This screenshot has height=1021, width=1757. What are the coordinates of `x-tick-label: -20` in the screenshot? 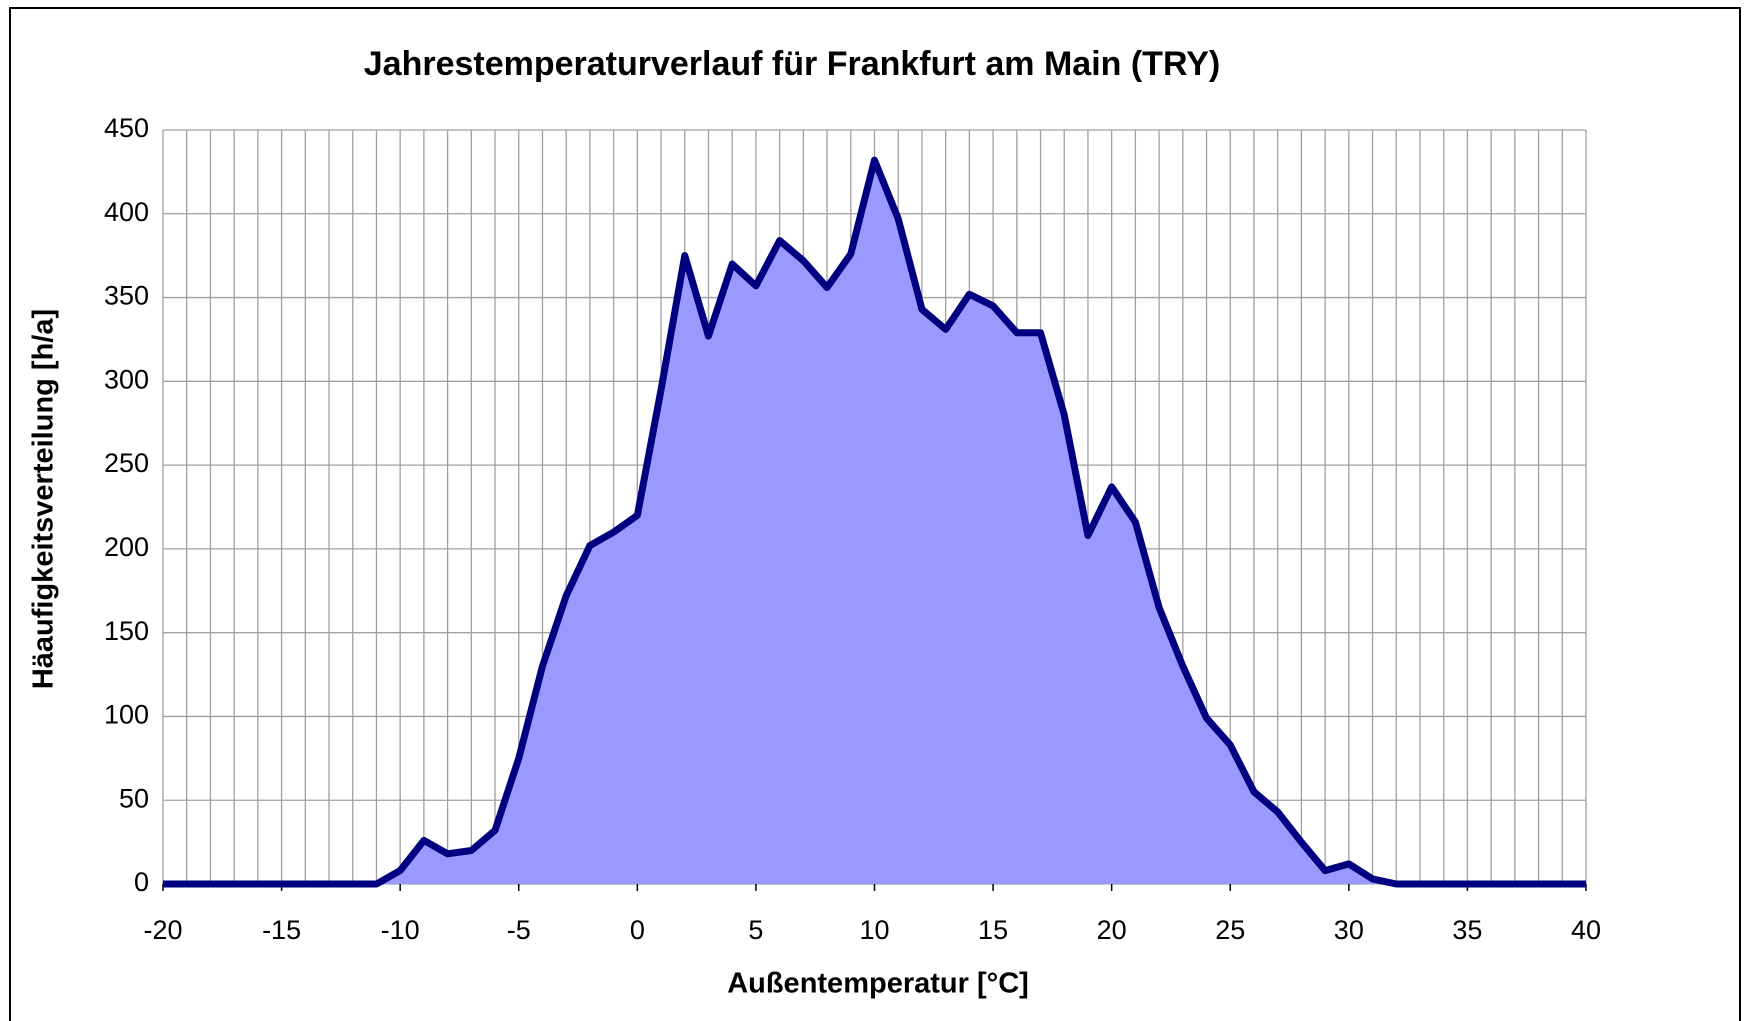 It's located at (162, 930).